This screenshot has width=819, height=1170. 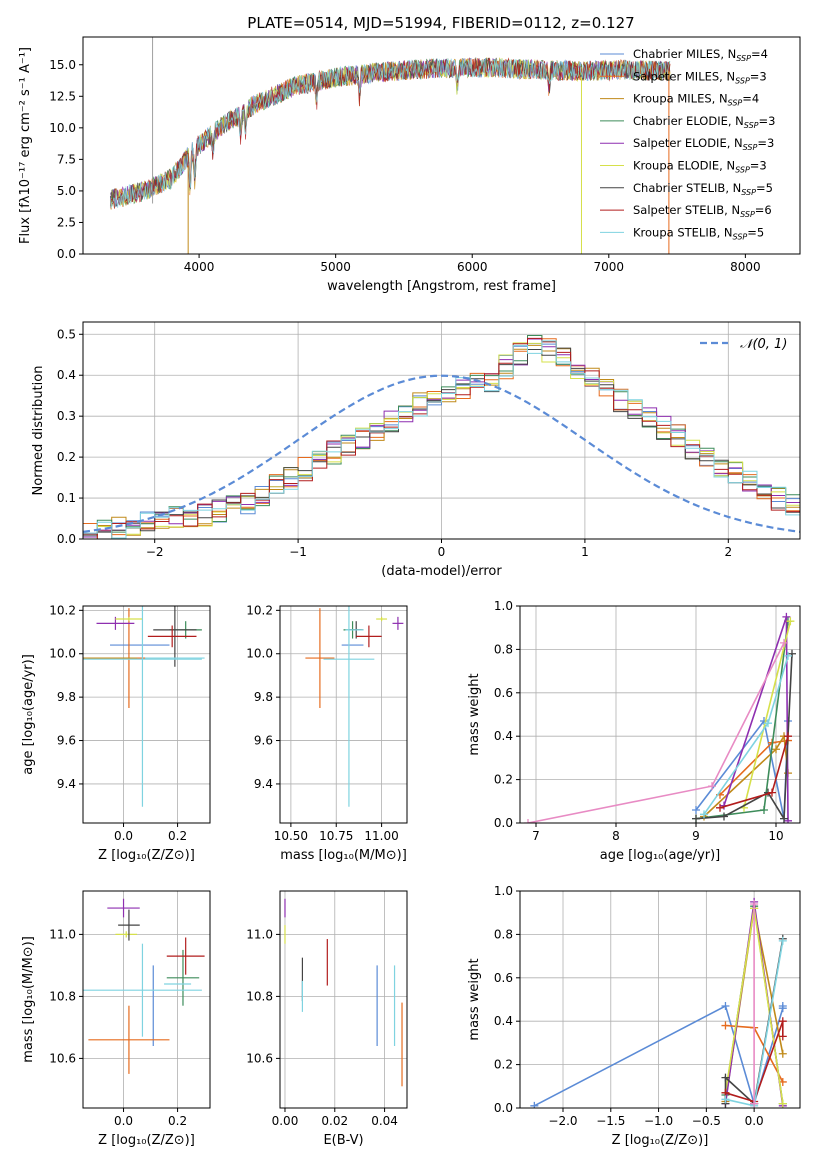 I want to click on x-tick-label: 8, so click(x=616, y=836).